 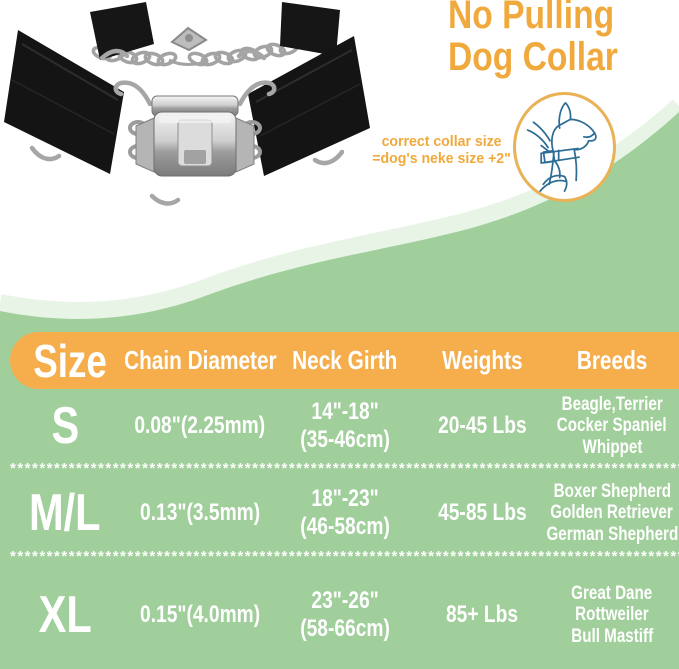 What do you see at coordinates (482, 614) in the screenshot?
I see `cell-weights: 85+ Lbs` at bounding box center [482, 614].